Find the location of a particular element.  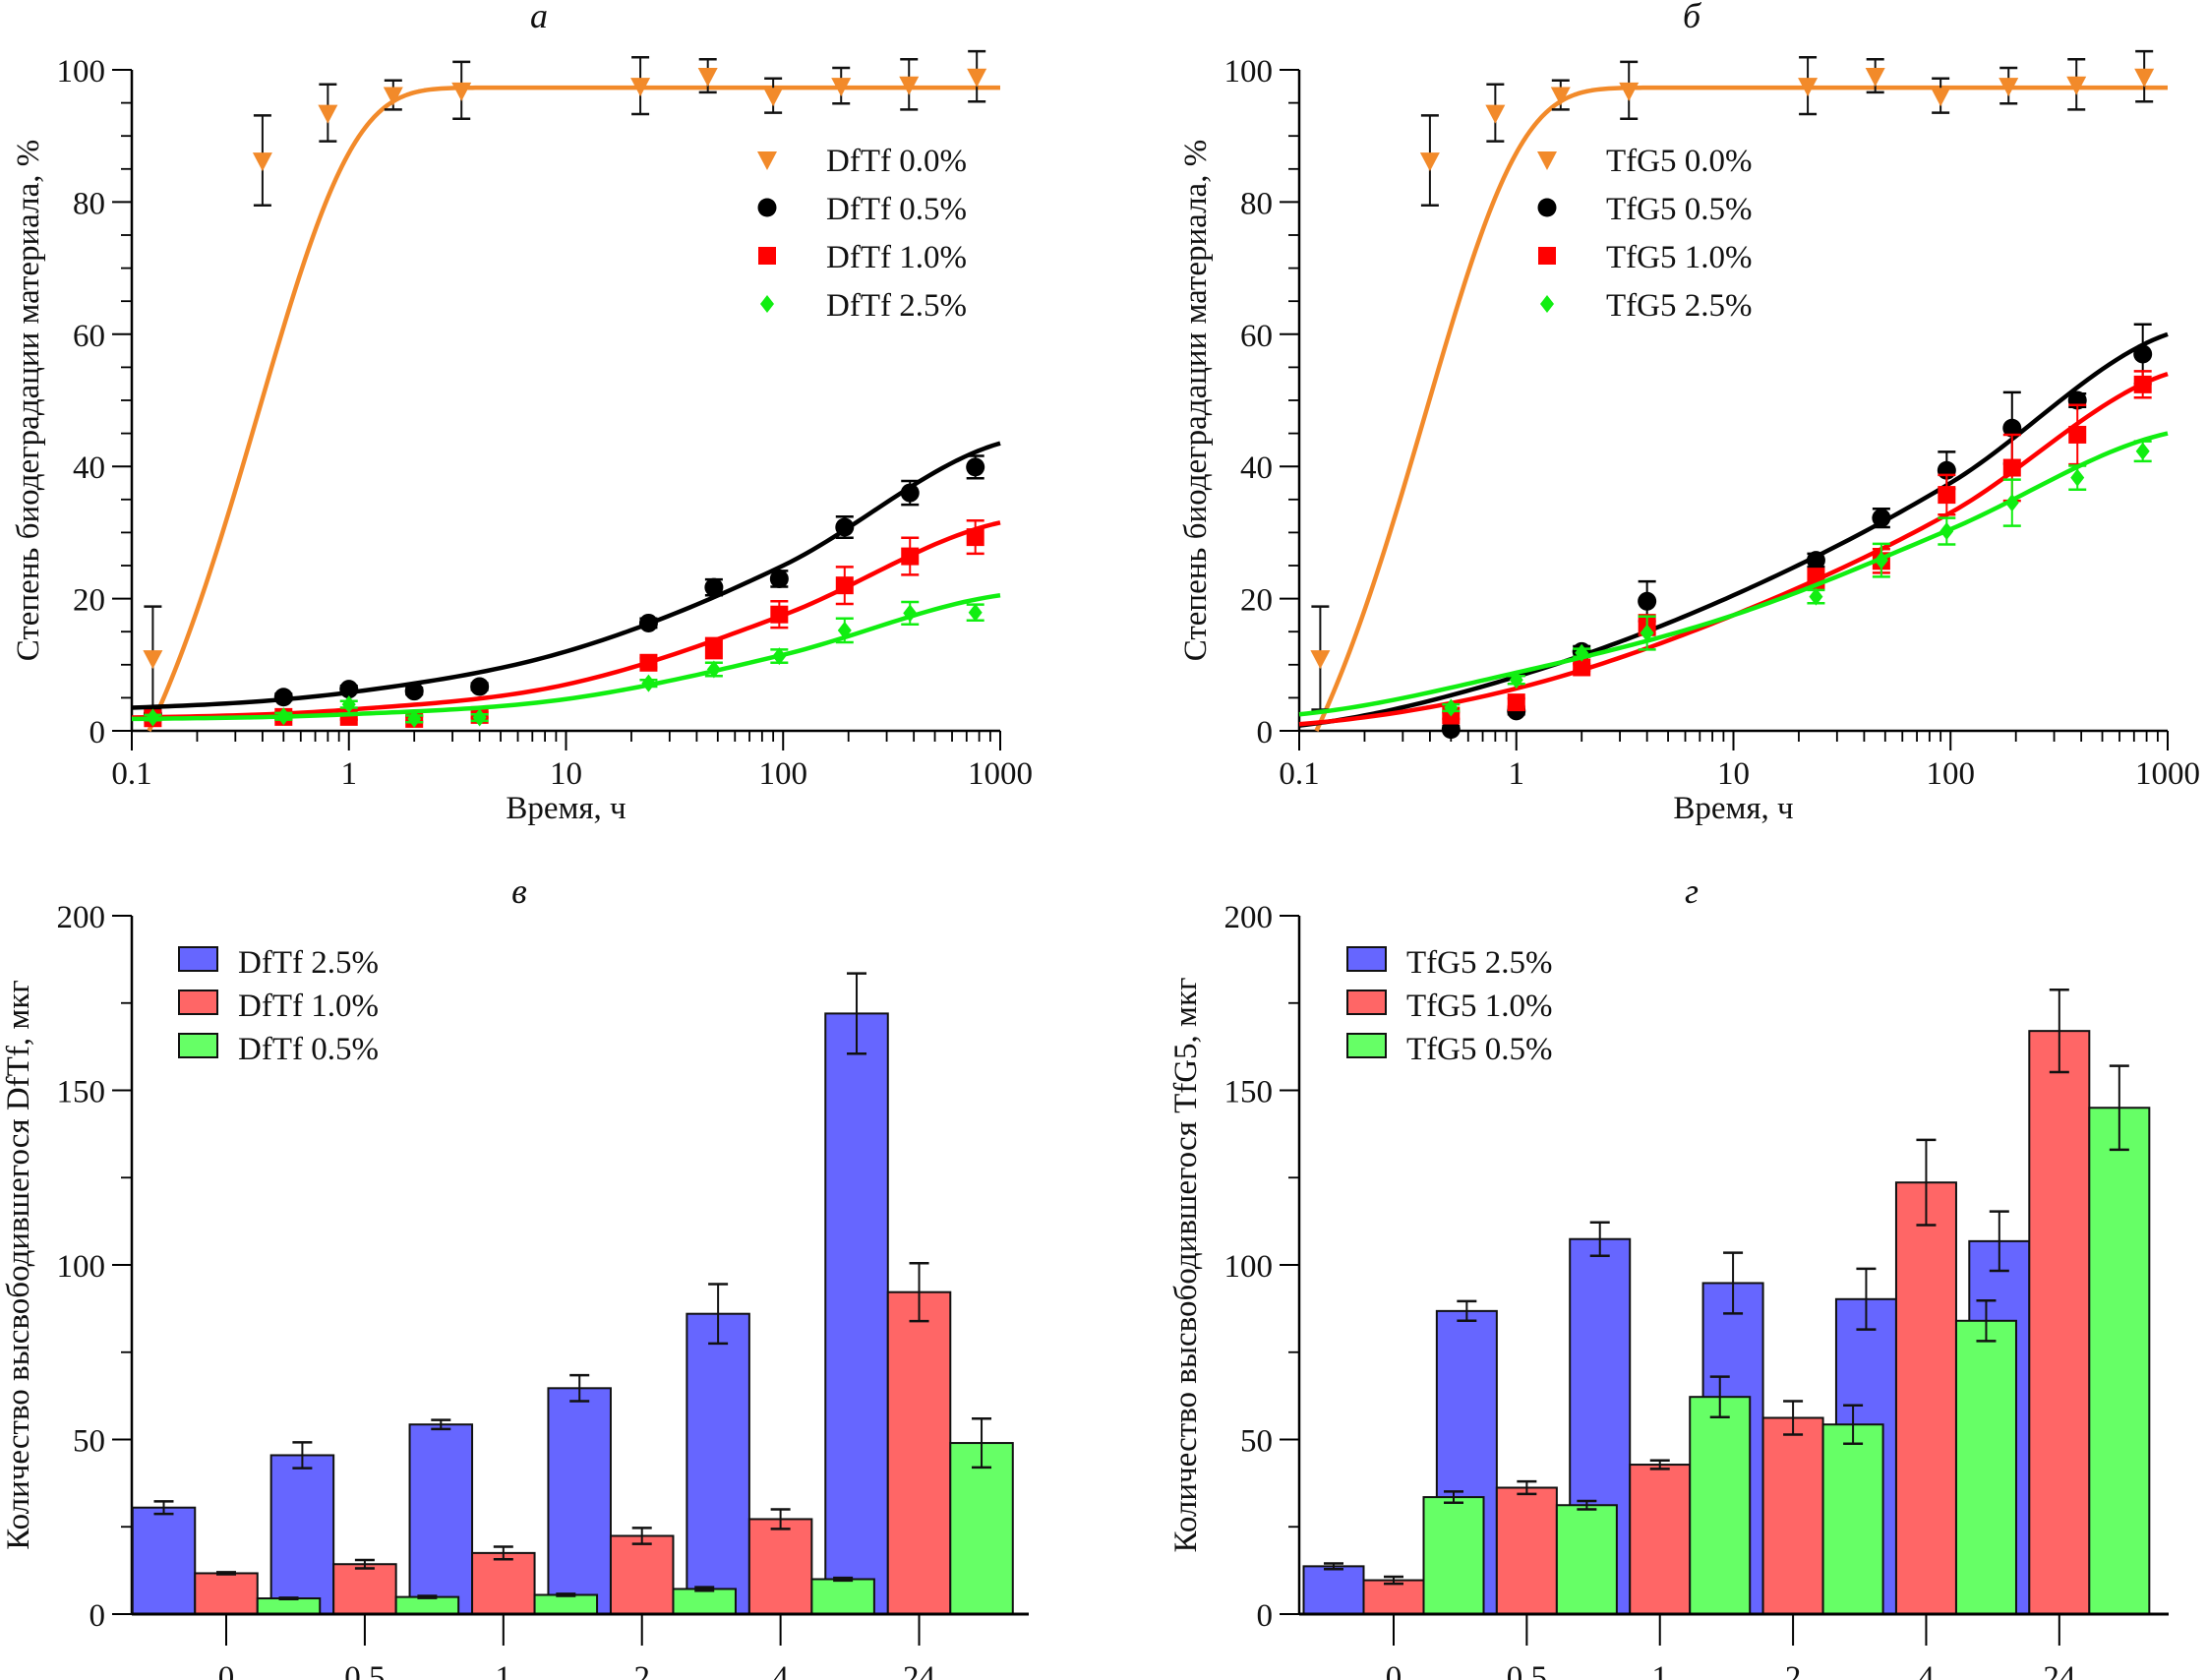

series-tfg5-2-5- is located at coordinates (1733, 574).